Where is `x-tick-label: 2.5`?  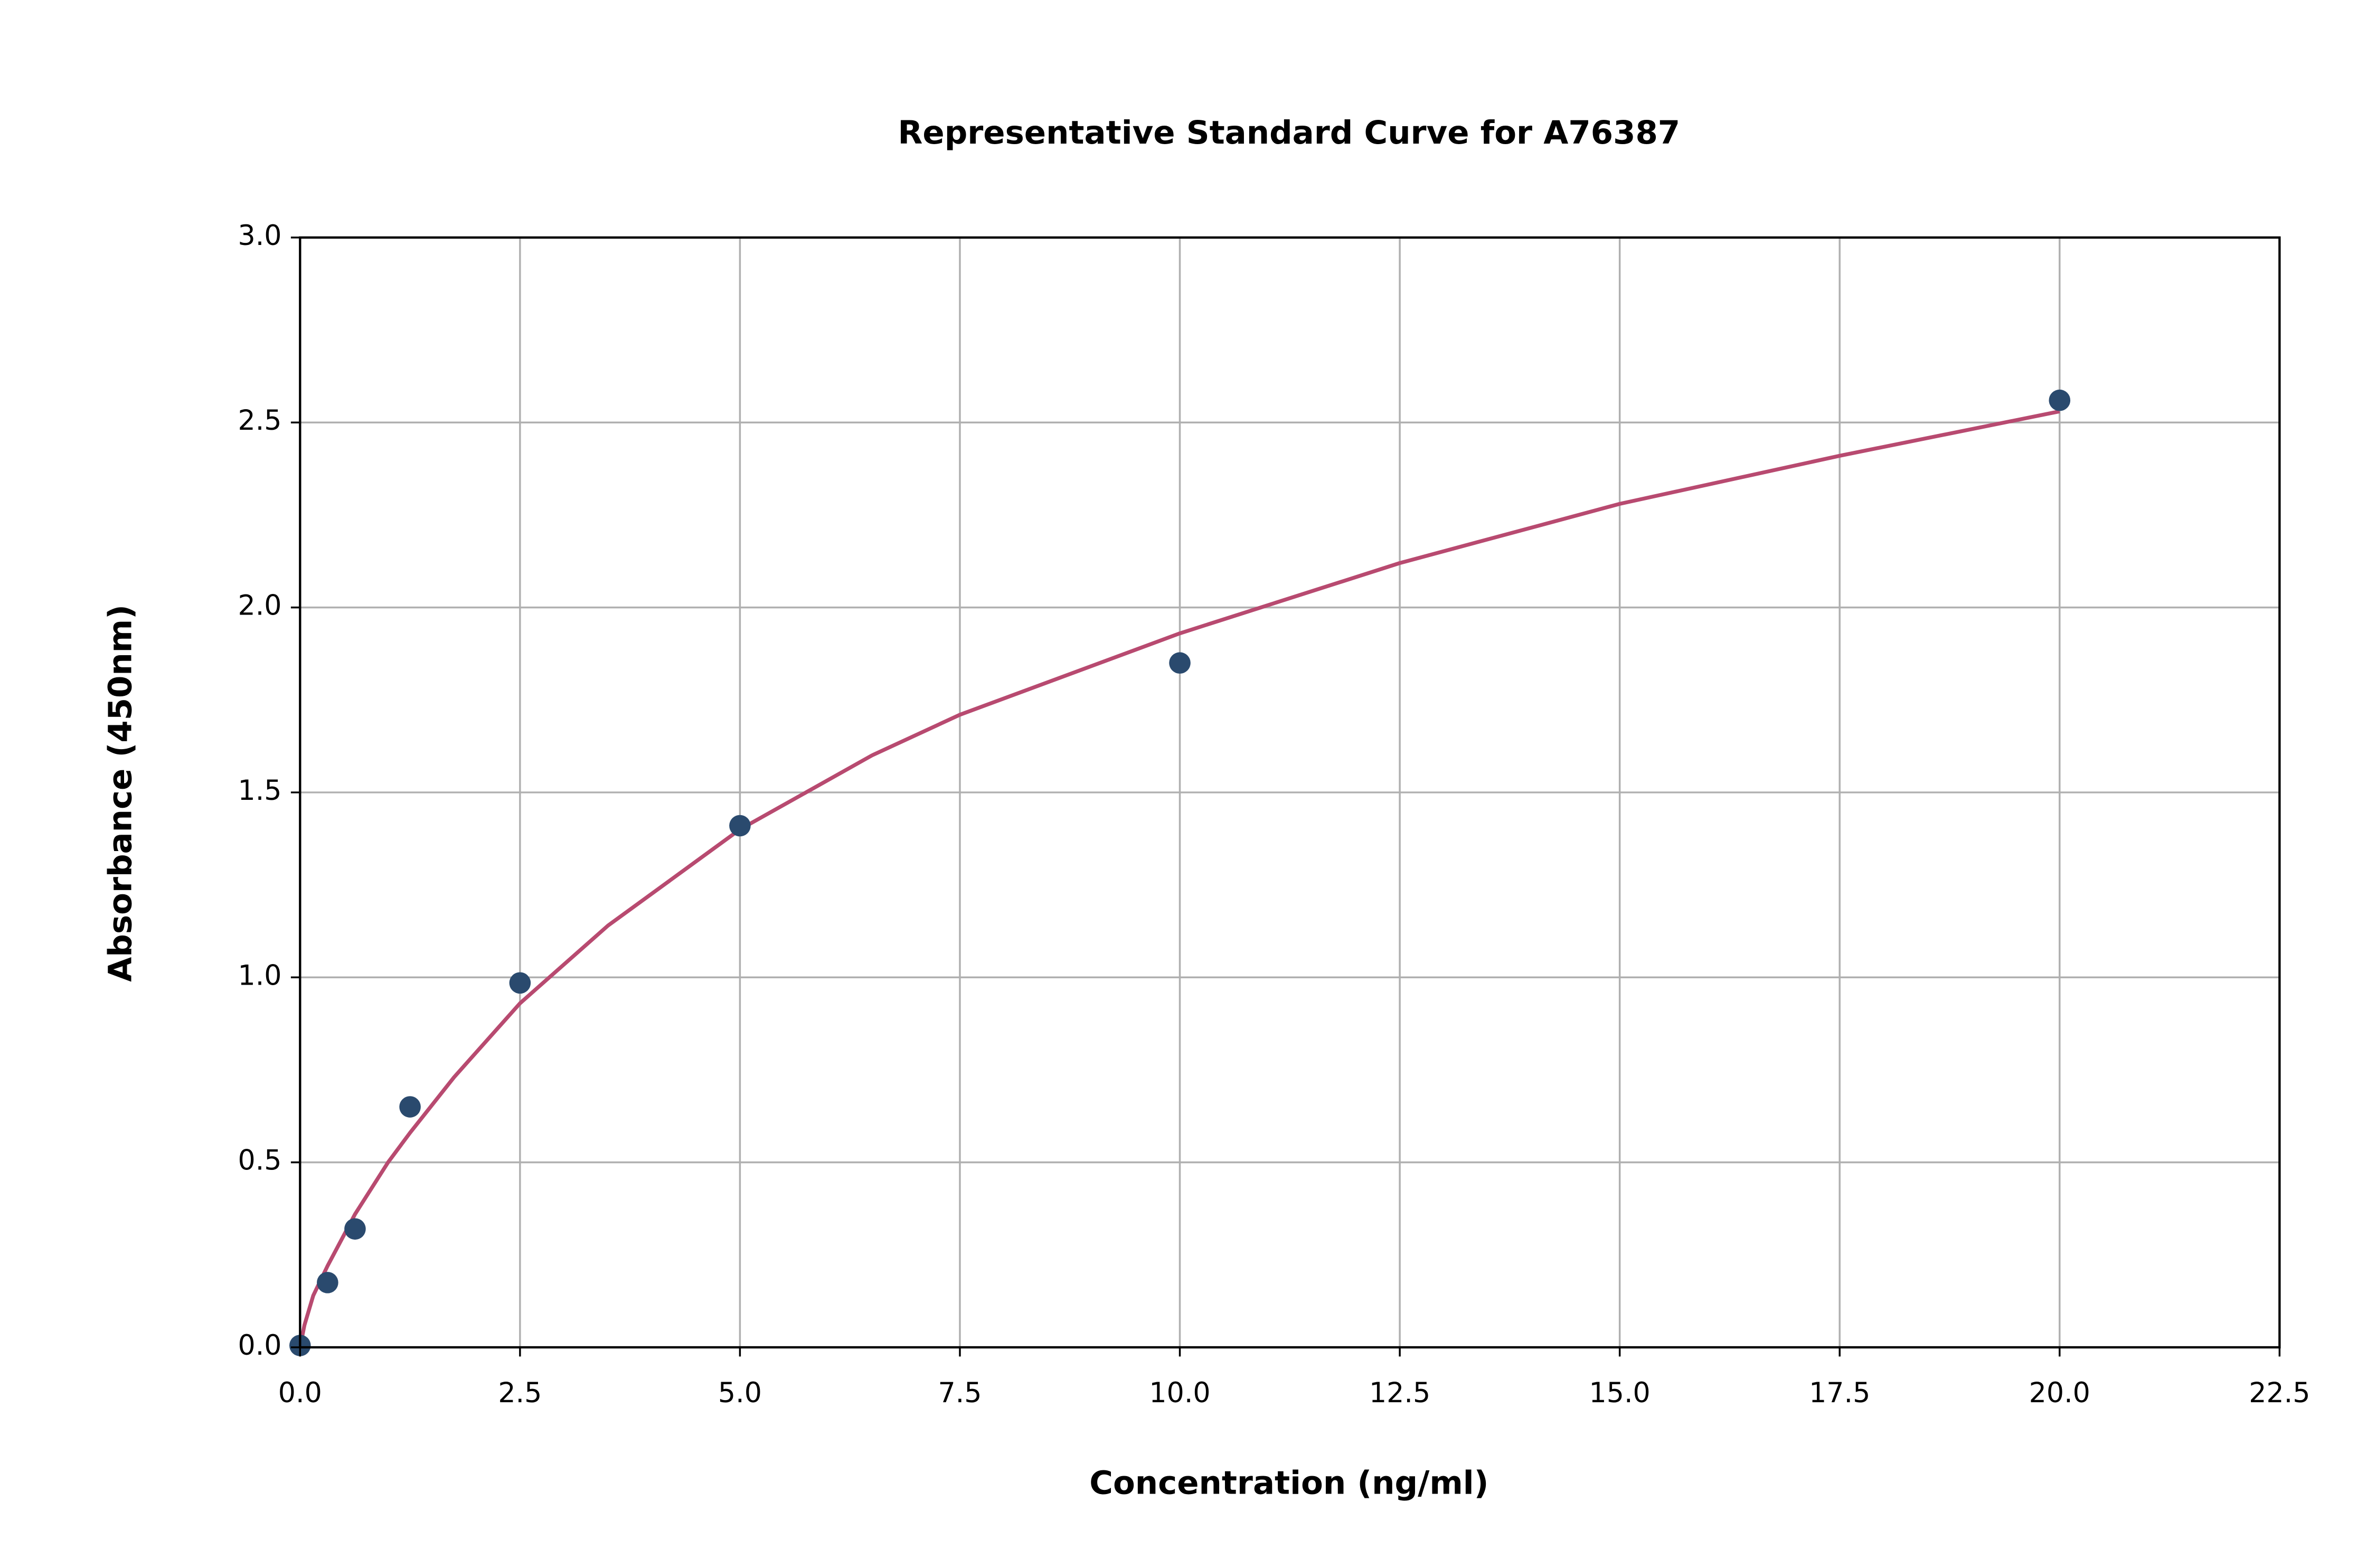 x-tick-label: 2.5 is located at coordinates (520, 1393).